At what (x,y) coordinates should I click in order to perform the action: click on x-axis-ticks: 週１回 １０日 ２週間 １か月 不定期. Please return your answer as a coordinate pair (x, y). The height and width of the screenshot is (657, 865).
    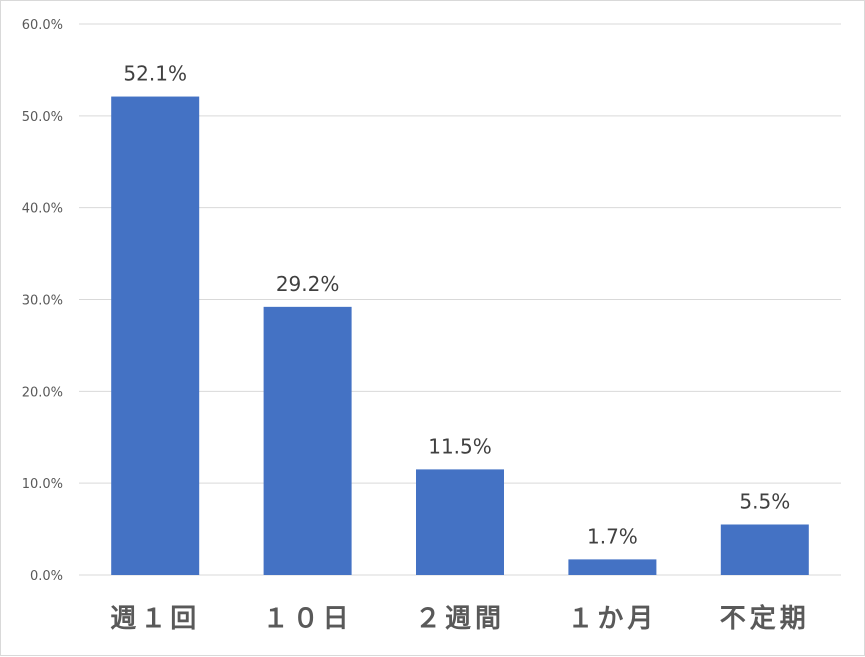
    Looking at the image, I should click on (460, 618).